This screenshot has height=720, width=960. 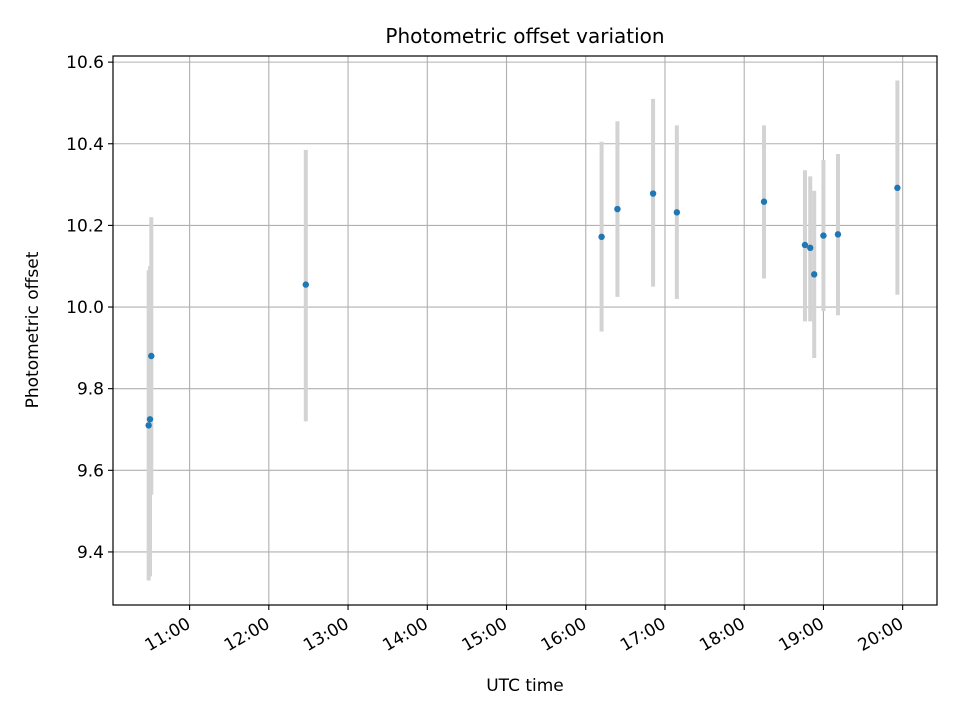 I want to click on y-tick-label: 10.2, so click(x=85, y=226).